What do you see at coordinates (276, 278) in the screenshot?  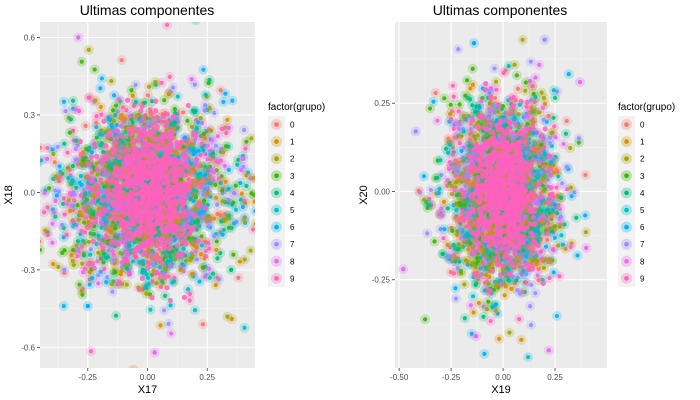 I see `legend-swatch` at bounding box center [276, 278].